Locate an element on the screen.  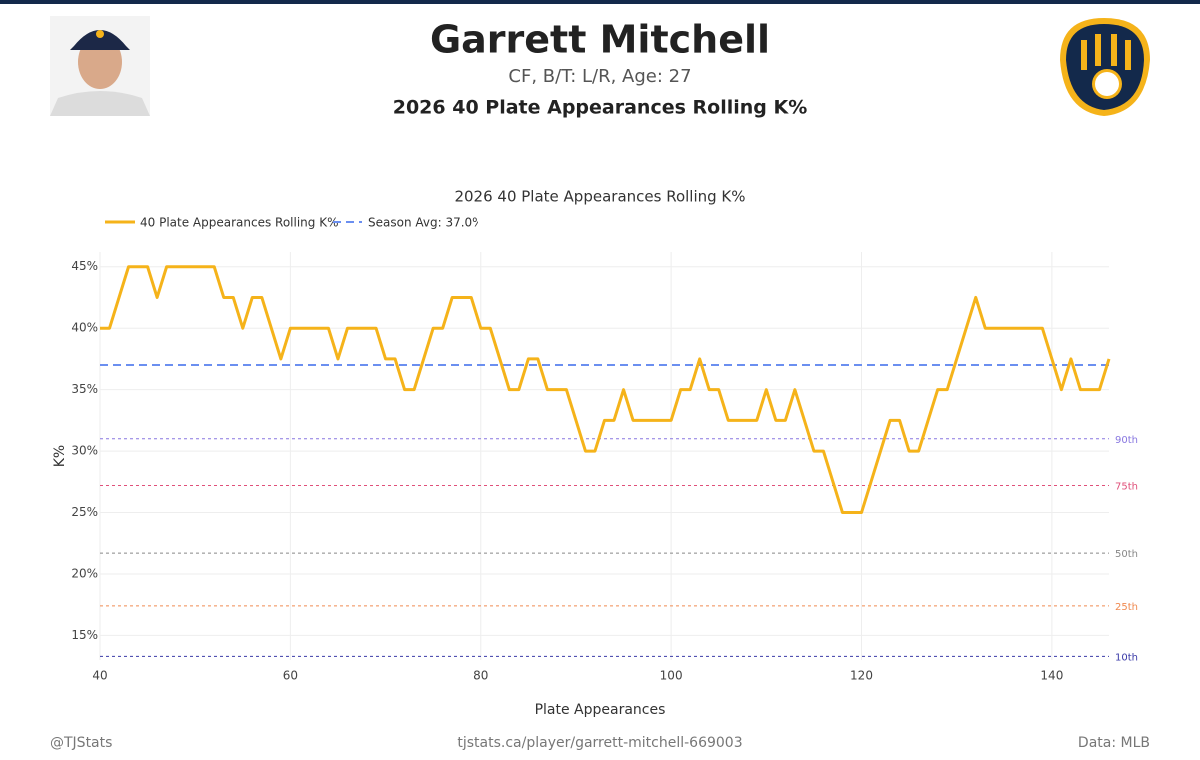
legend-label: 40 Plate Appearances Rolling K% is located at coordinates (239, 223).